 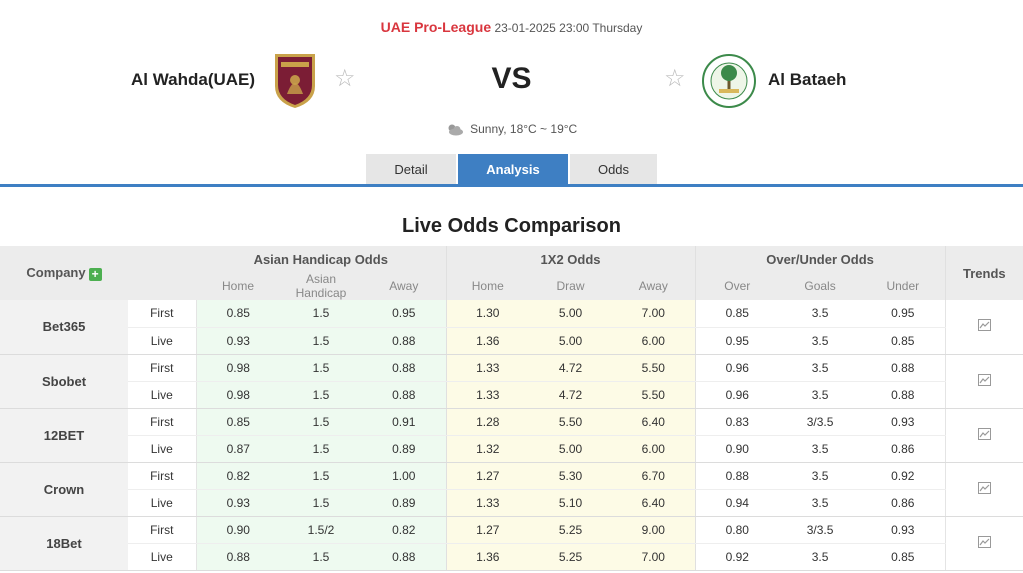 What do you see at coordinates (488, 422) in the screenshot?
I see `odds-value: 1.28` at bounding box center [488, 422].